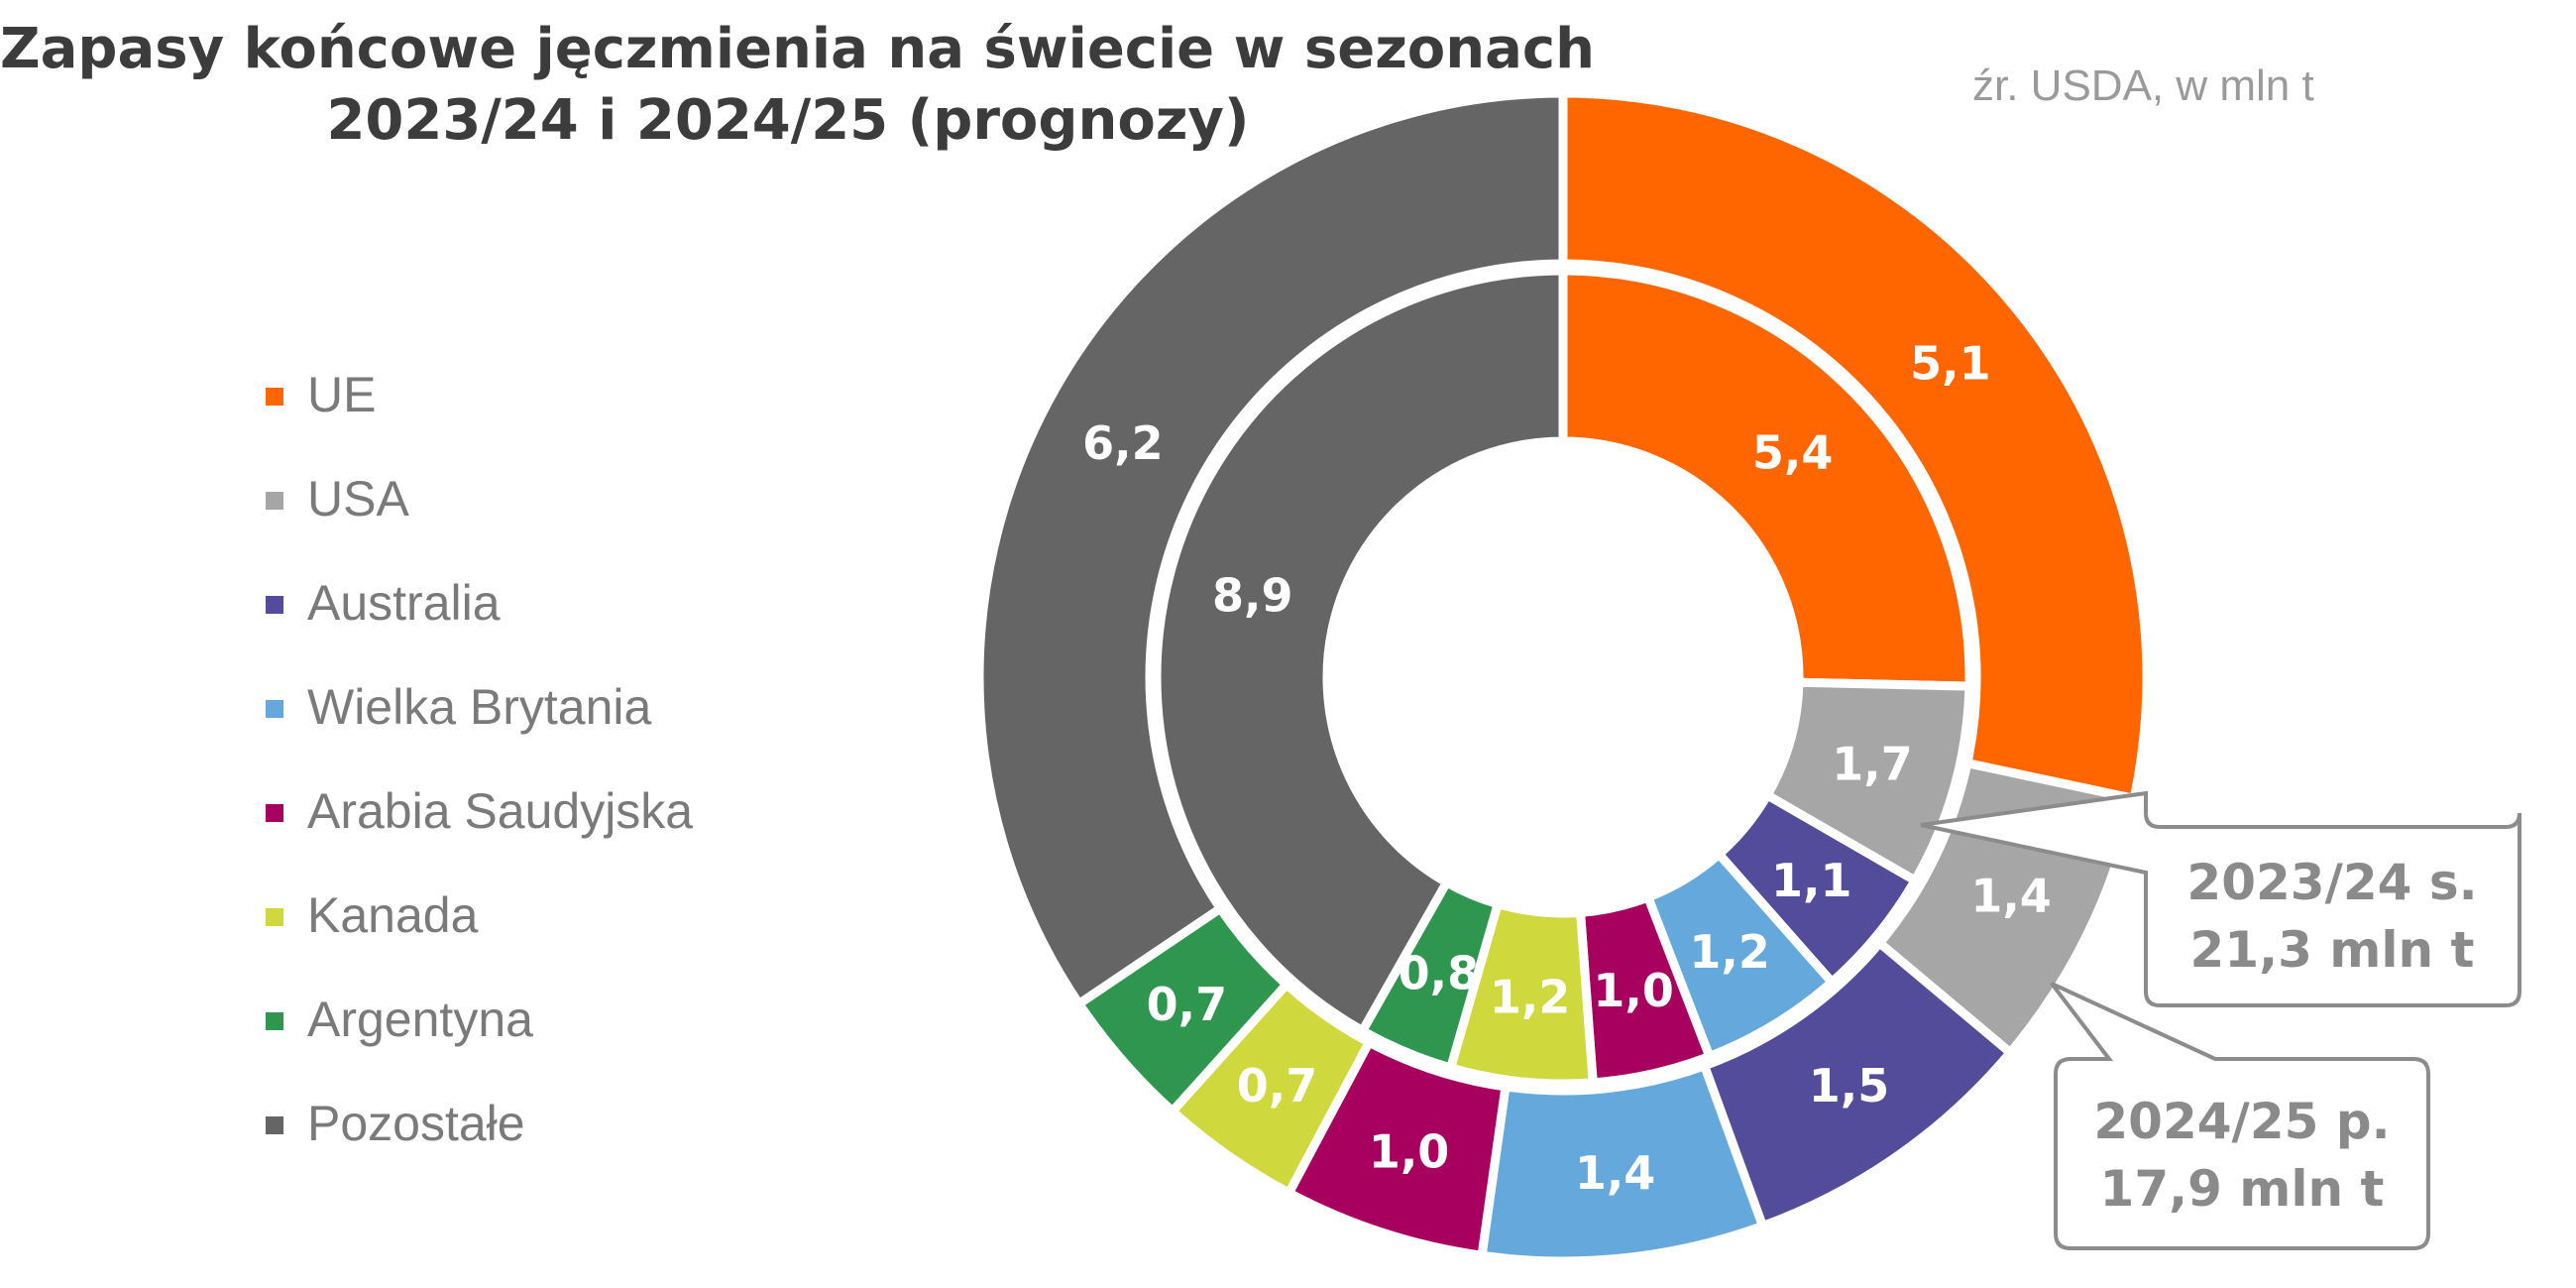  I want to click on outer-ring-label-usa: 1,4, so click(2011, 897).